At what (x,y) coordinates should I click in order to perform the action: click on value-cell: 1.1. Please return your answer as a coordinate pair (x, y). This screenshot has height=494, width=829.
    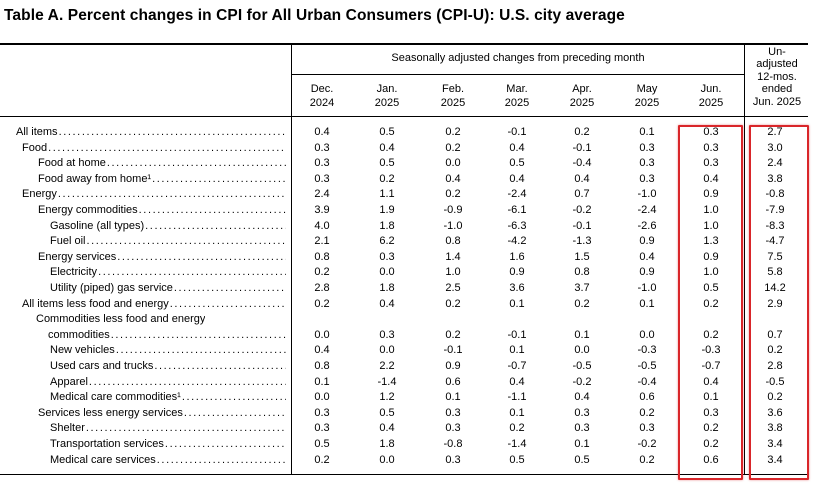
    Looking at the image, I should click on (387, 194).